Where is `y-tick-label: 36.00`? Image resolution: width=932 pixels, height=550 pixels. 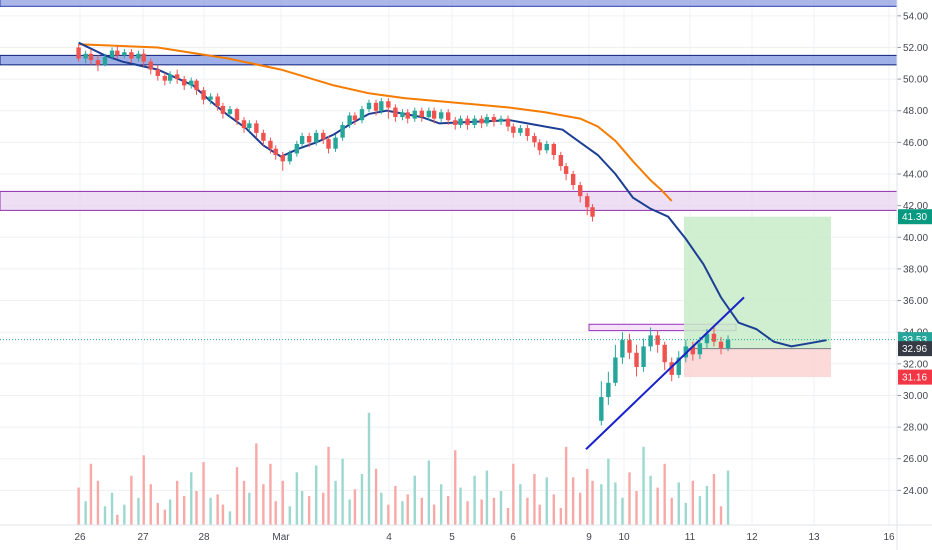
y-tick-label: 36.00 is located at coordinates (915, 301).